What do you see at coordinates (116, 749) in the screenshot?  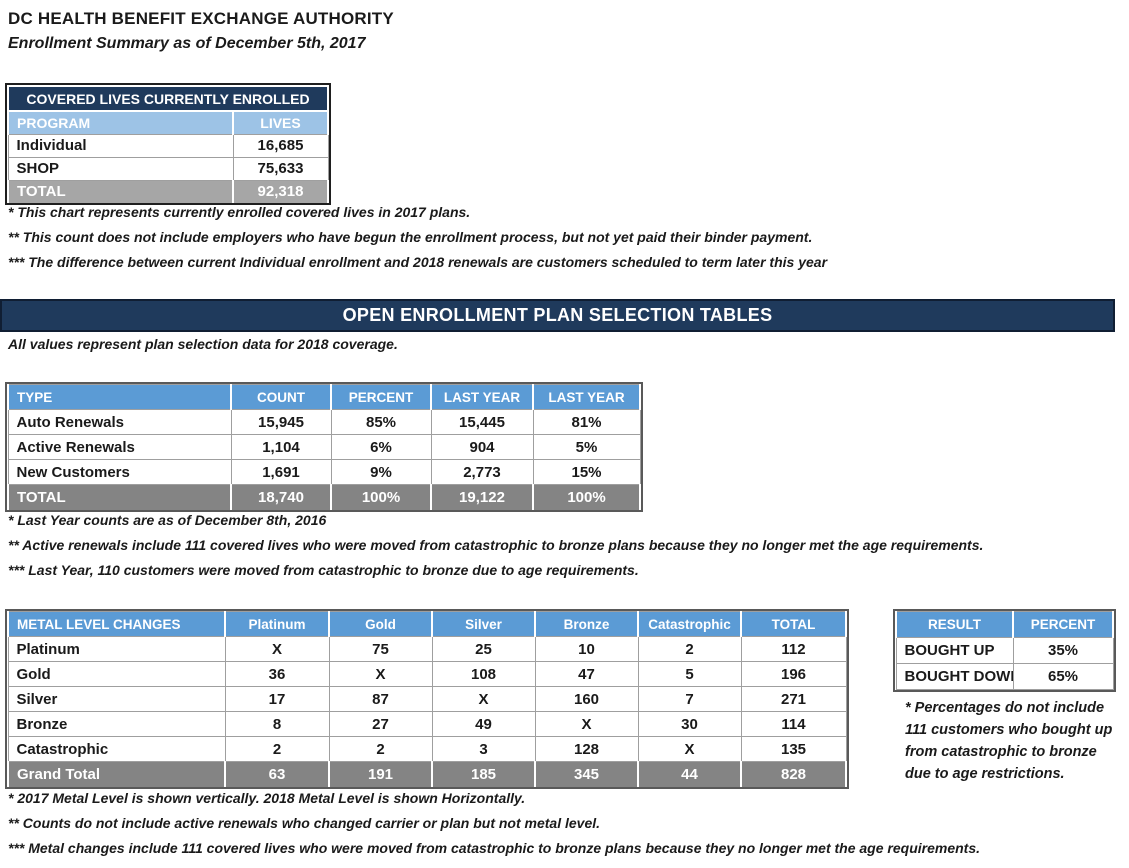 I see `cell-metal-level: Catastrophic` at bounding box center [116, 749].